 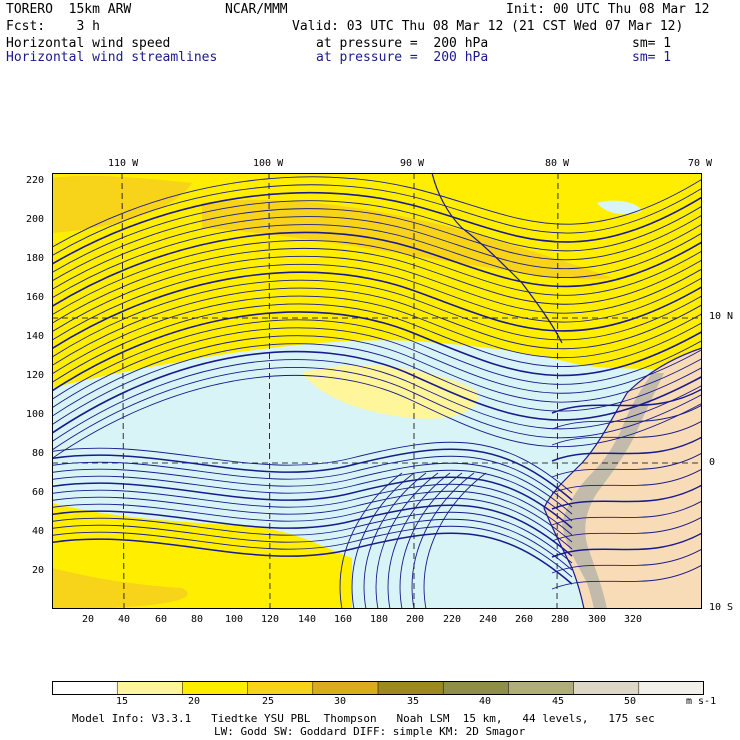 I want to click on x-label-100: 100, so click(x=234, y=619).